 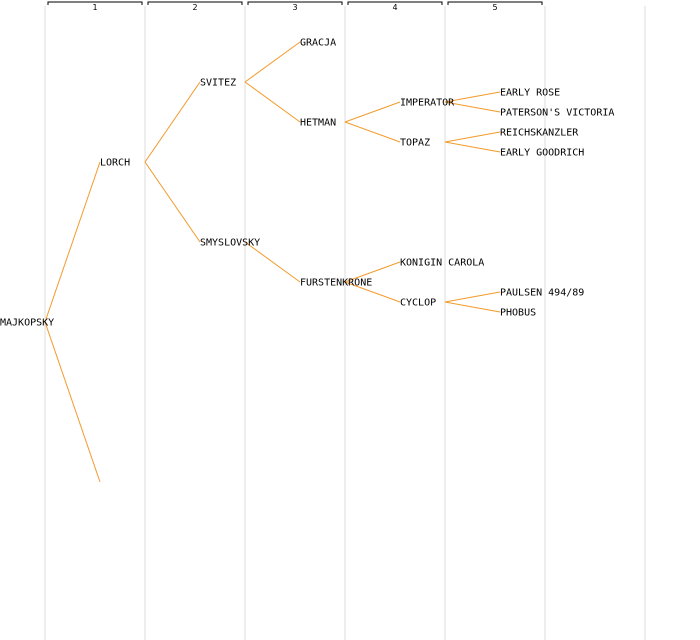 What do you see at coordinates (415, 143) in the screenshot?
I see `pedigree-node-gen-4: TOPAZ` at bounding box center [415, 143].